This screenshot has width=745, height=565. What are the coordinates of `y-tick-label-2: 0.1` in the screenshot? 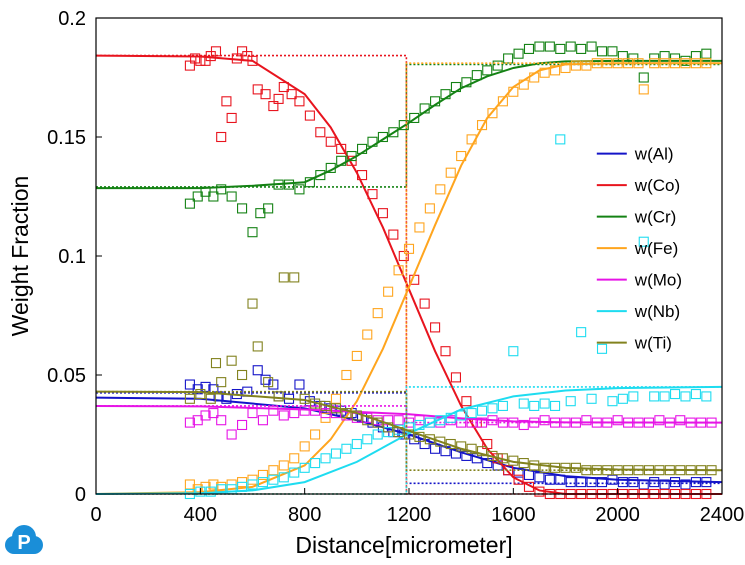 It's located at (72, 257).